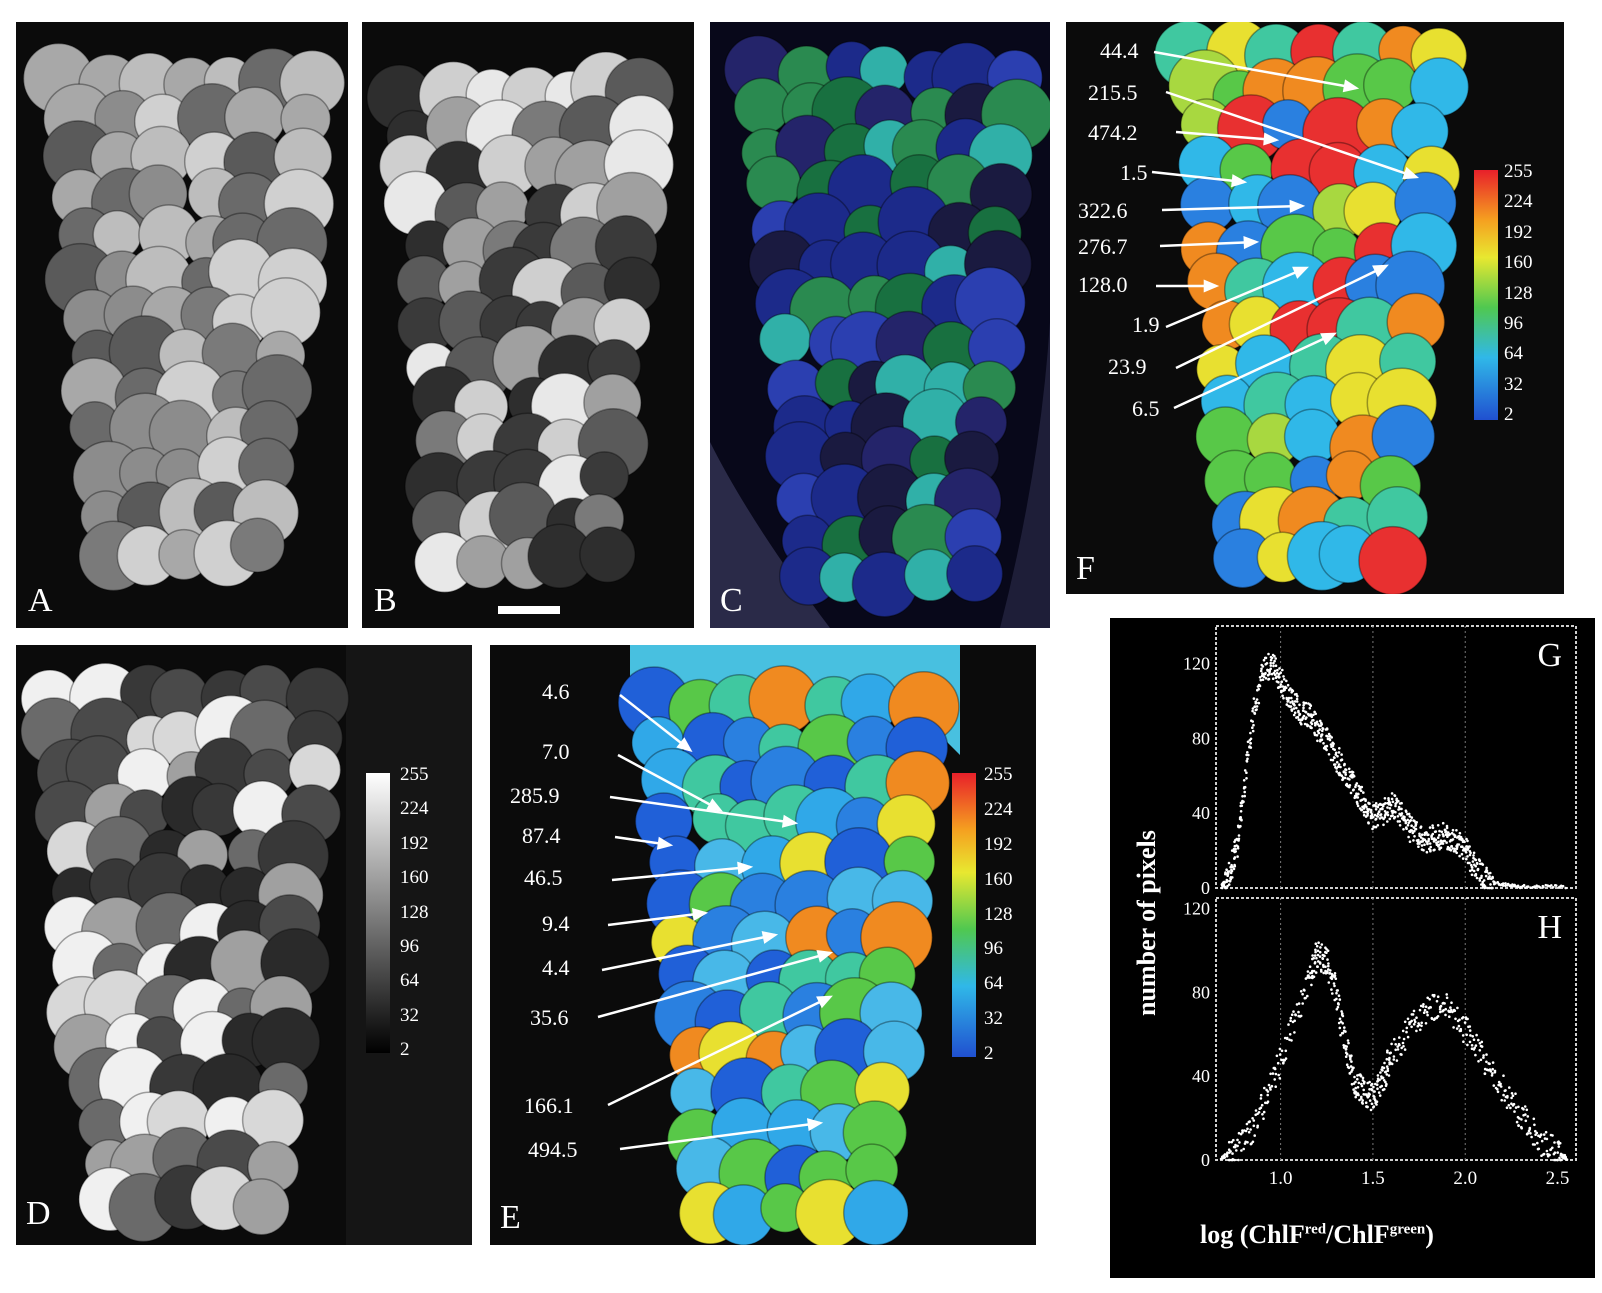 This screenshot has width=1602, height=1293. I want to click on y-tick-label: 40, so click(1201, 813).